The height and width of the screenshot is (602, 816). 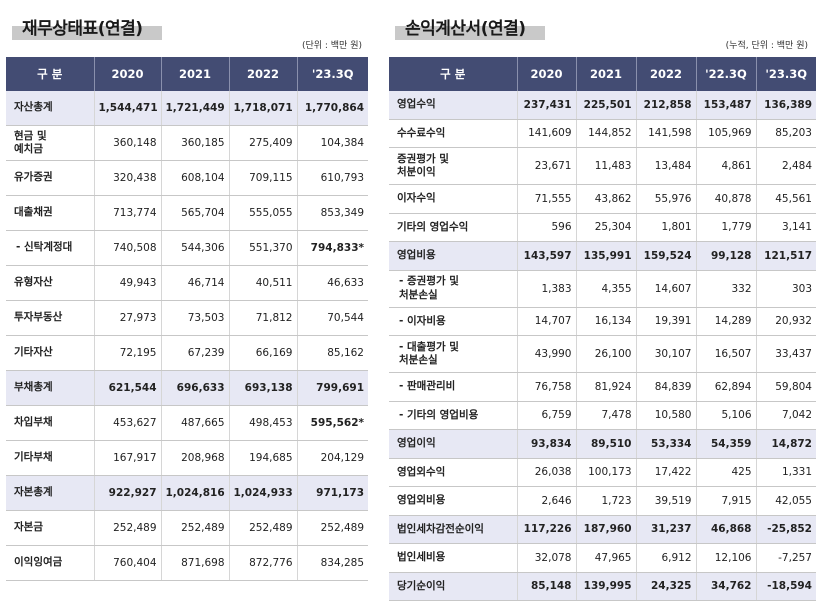 I want to click on table-cell-value: 7,042, so click(x=786, y=415).